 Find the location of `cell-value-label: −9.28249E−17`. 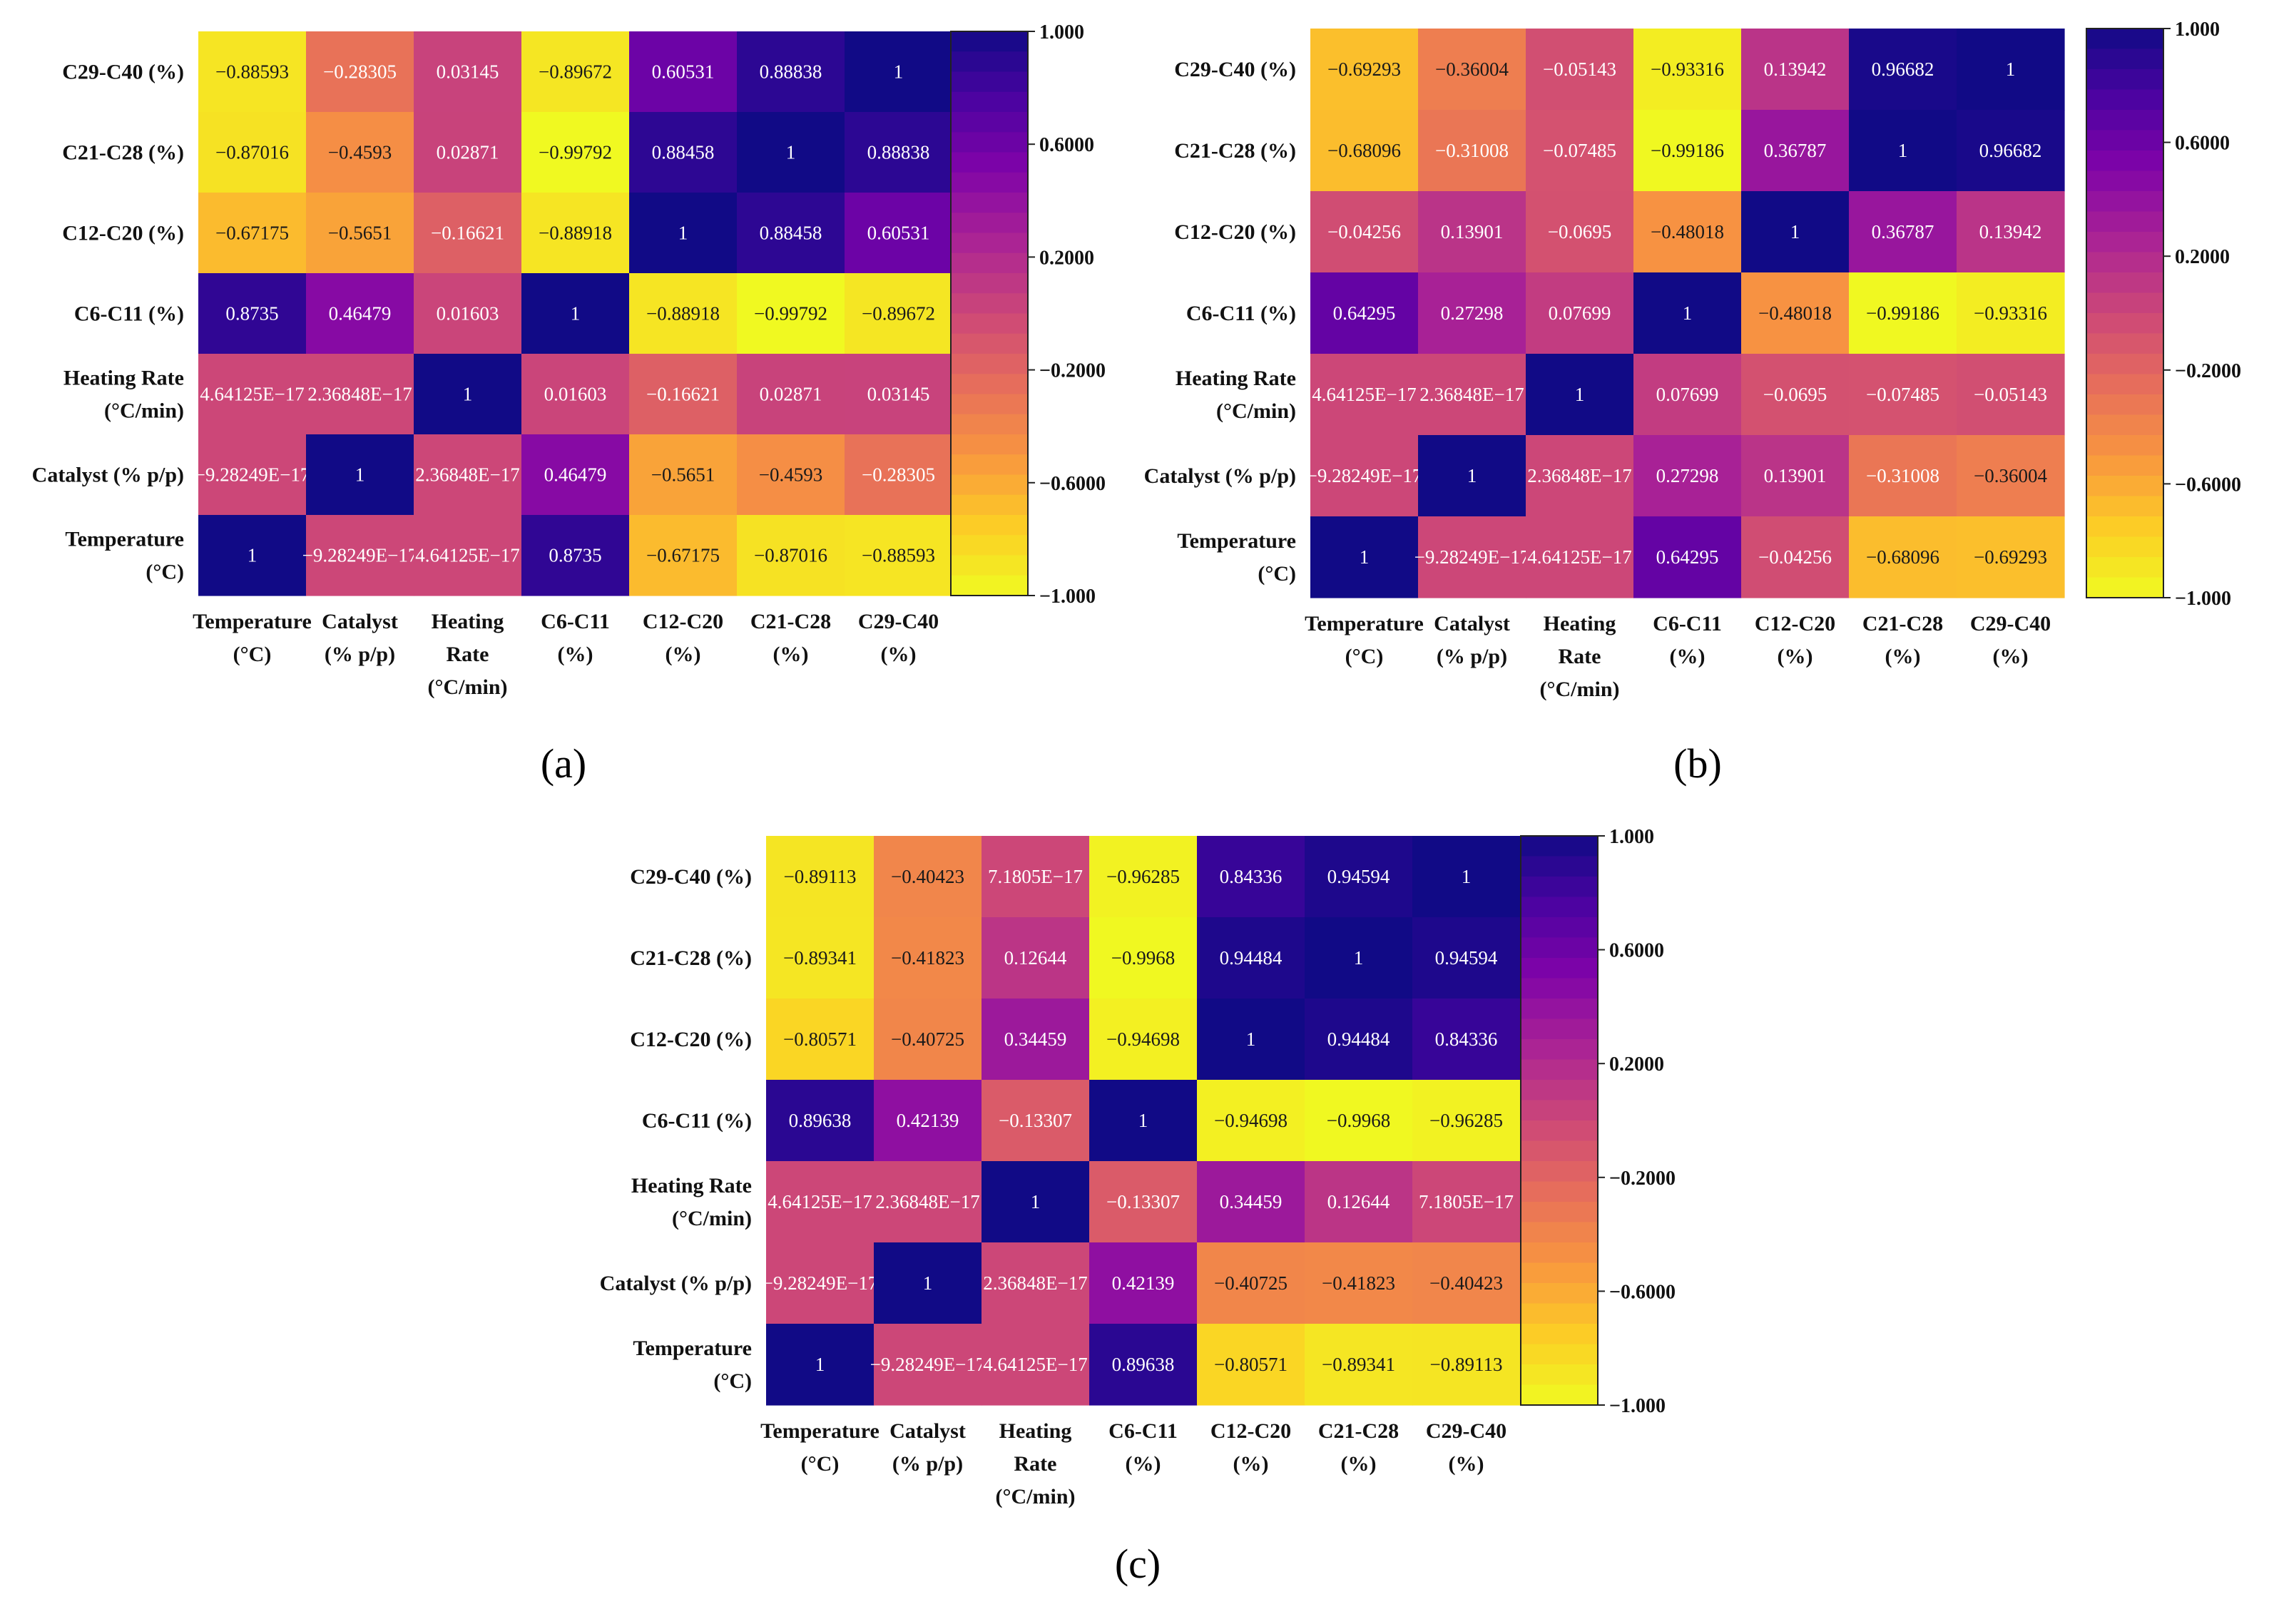

cell-value-label: −9.28249E−17 is located at coordinates (252, 475).